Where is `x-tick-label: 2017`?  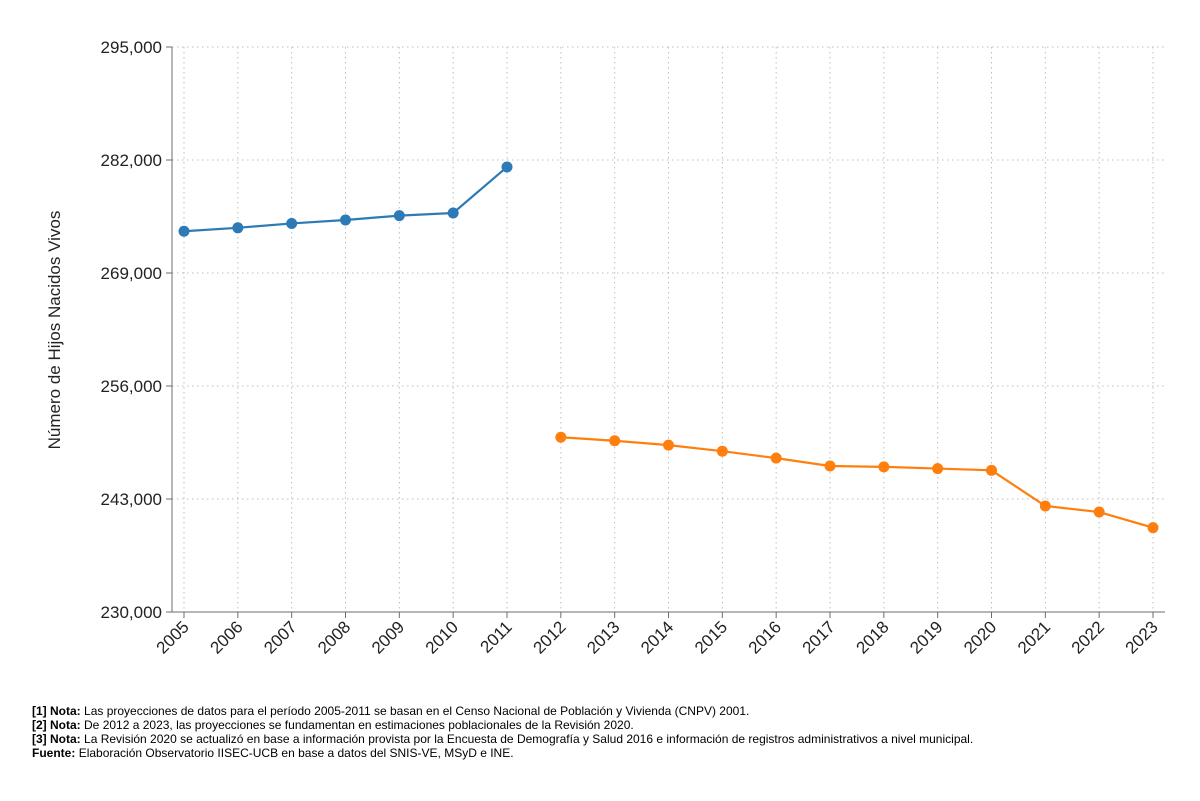
x-tick-label: 2017 is located at coordinates (819, 637).